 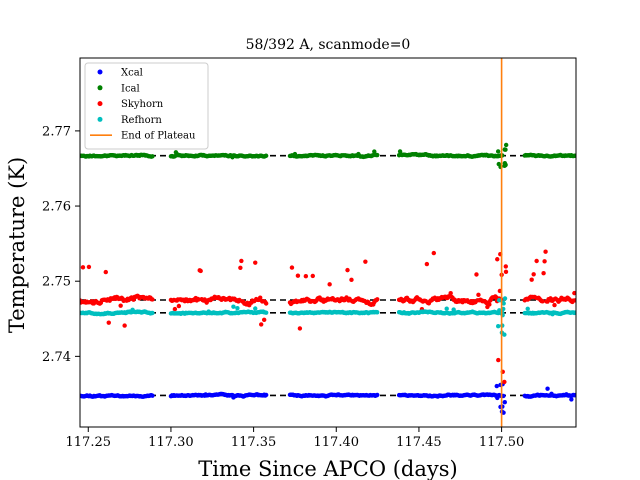 What do you see at coordinates (132, 73) in the screenshot?
I see `legend-label: Xcal` at bounding box center [132, 73].